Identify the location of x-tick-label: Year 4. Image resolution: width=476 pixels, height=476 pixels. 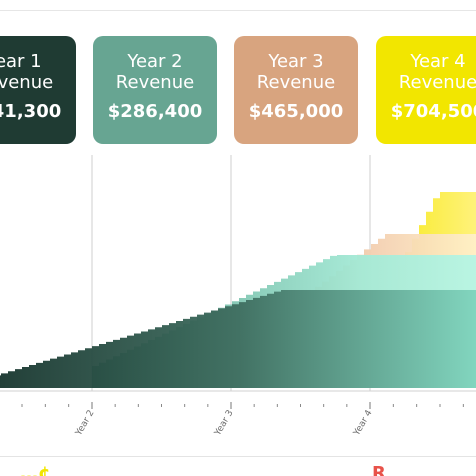
(363, 423).